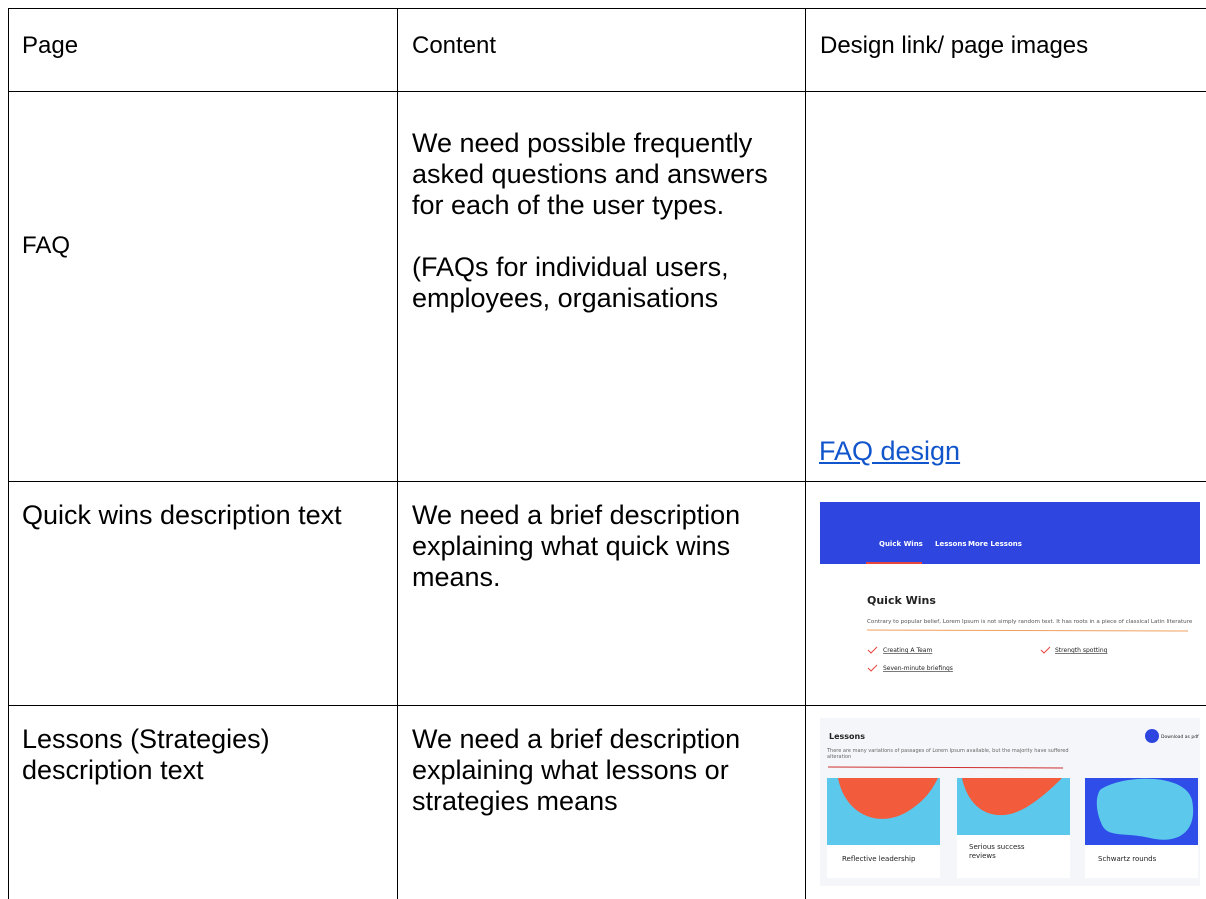 The width and height of the screenshot is (1206, 899). Describe the element at coordinates (901, 600) in the screenshot. I see `heading: Quick Wins` at that location.